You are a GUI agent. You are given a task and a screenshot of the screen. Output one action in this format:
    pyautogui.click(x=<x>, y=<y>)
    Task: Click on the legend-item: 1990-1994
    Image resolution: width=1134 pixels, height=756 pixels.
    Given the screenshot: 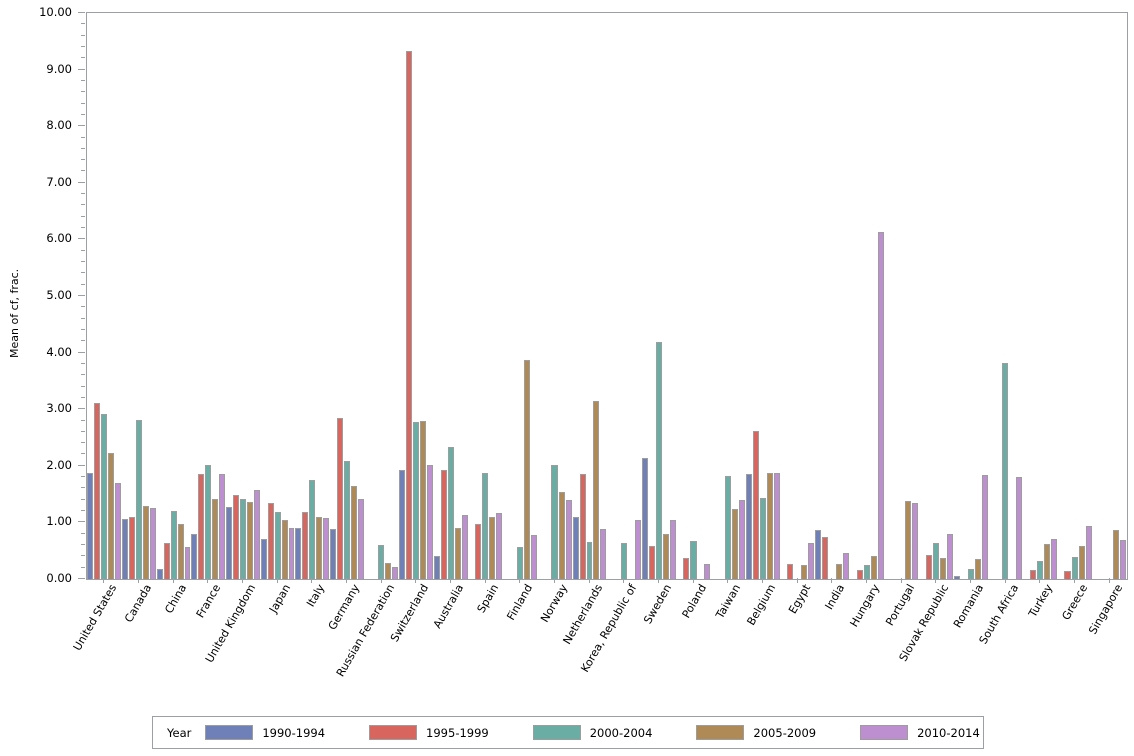 What is the action you would take?
    pyautogui.click(x=284, y=732)
    